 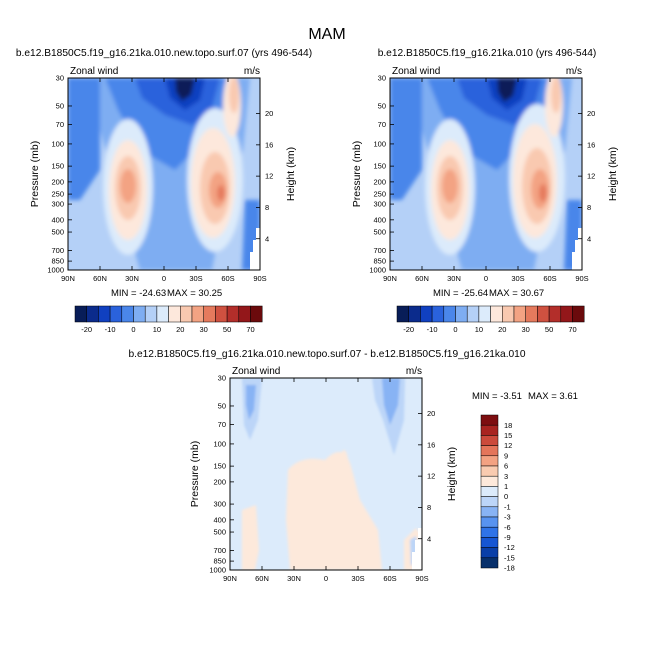 What do you see at coordinates (157, 329) in the screenshot?
I see `colorbar-label: 10` at bounding box center [157, 329].